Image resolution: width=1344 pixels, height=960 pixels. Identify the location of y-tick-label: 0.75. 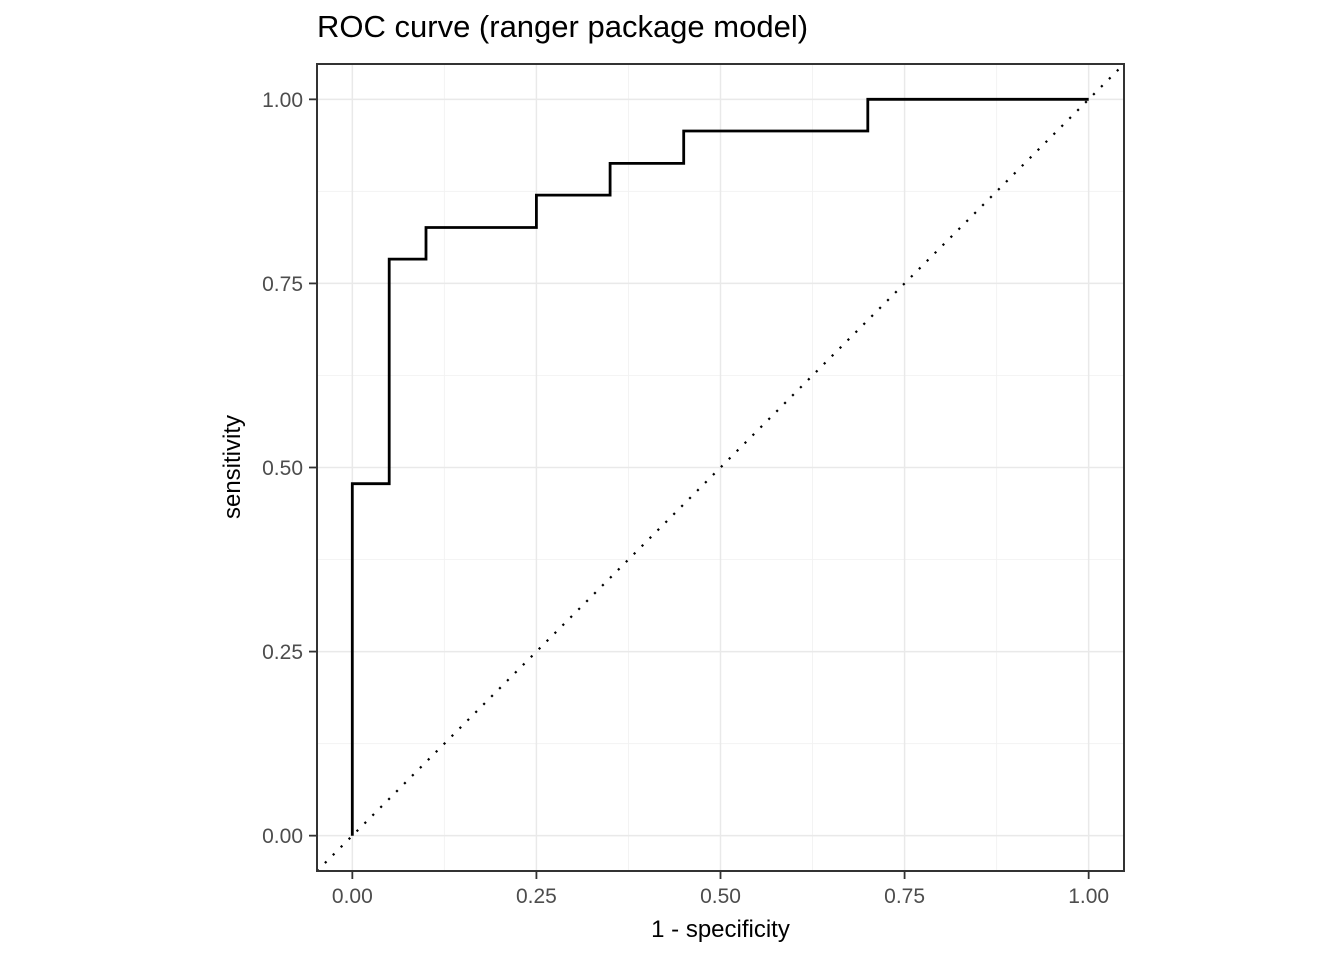
(282, 284).